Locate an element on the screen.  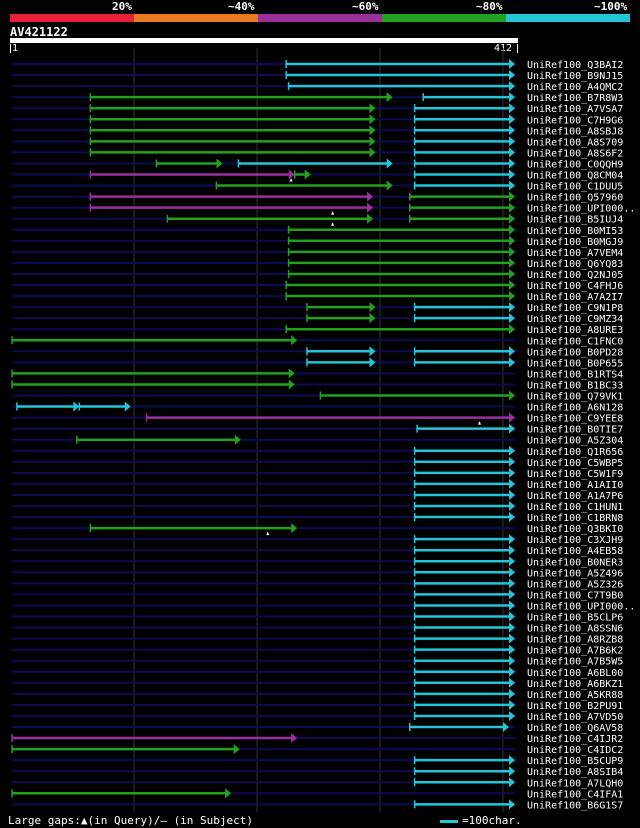
hit-label: UniRef100_A5Z304 is located at coordinates (575, 441).